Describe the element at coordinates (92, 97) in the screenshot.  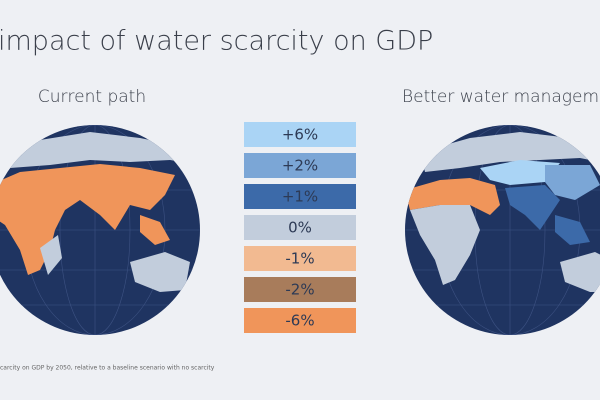
I see `map-label: Current path` at that location.